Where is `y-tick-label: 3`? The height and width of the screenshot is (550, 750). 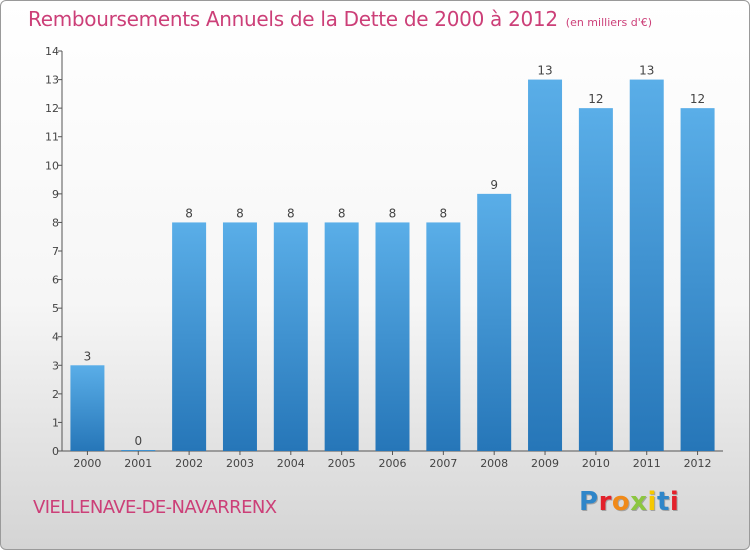 y-tick-label: 3 is located at coordinates (55, 365).